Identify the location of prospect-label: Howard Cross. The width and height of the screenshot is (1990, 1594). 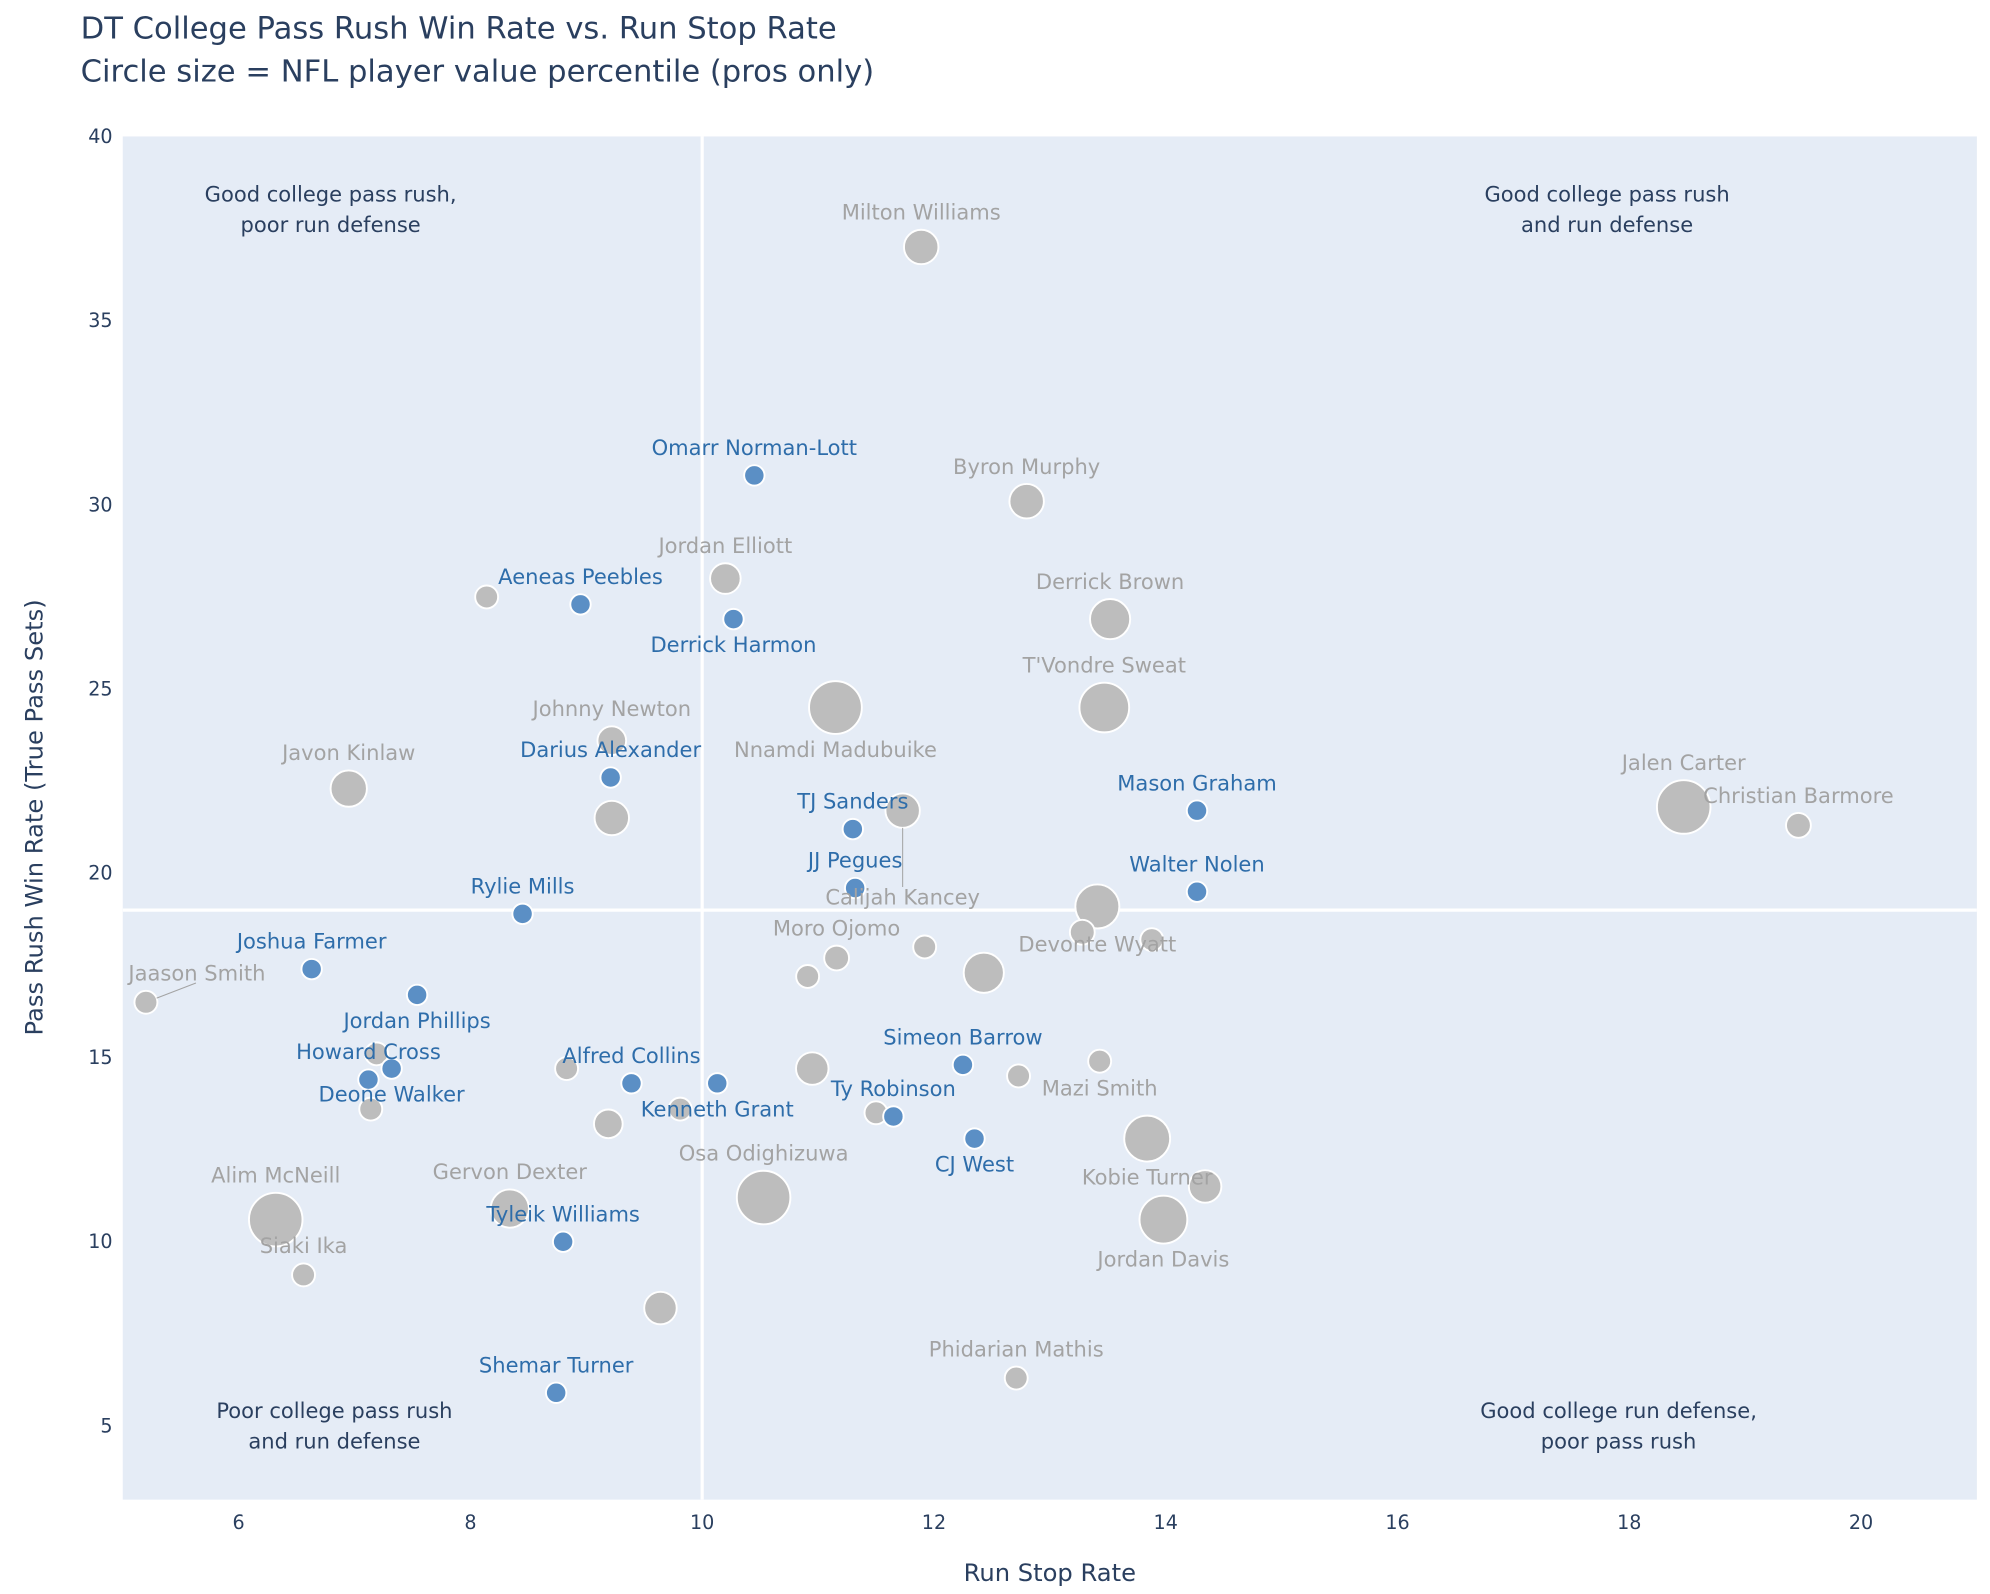
(368, 1051).